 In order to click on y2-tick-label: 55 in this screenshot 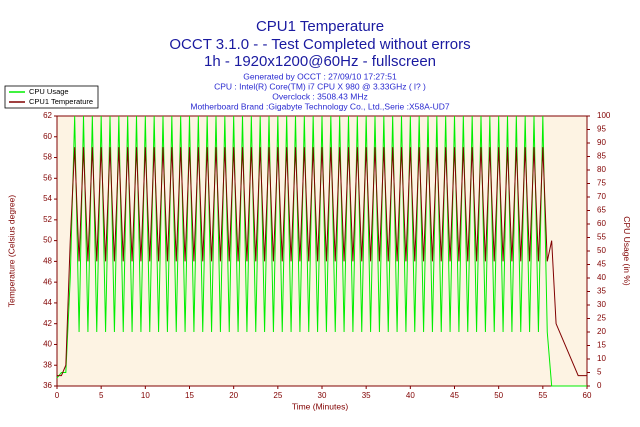, I will do `click(601, 237)`.